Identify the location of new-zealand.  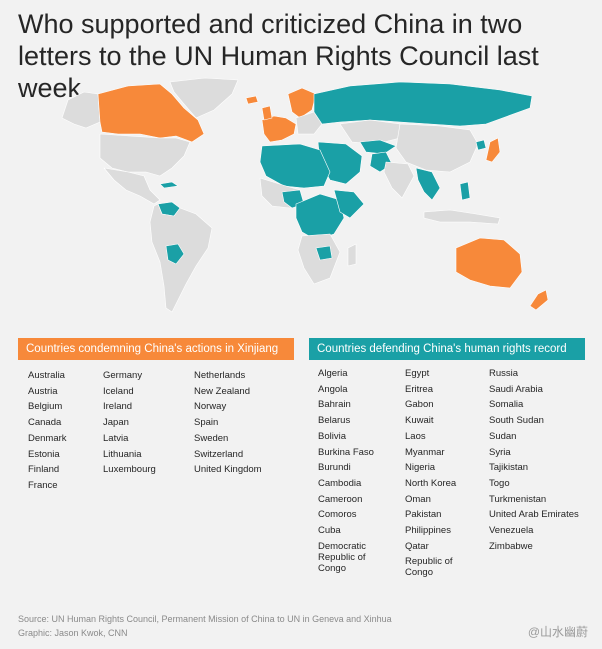
(539, 300).